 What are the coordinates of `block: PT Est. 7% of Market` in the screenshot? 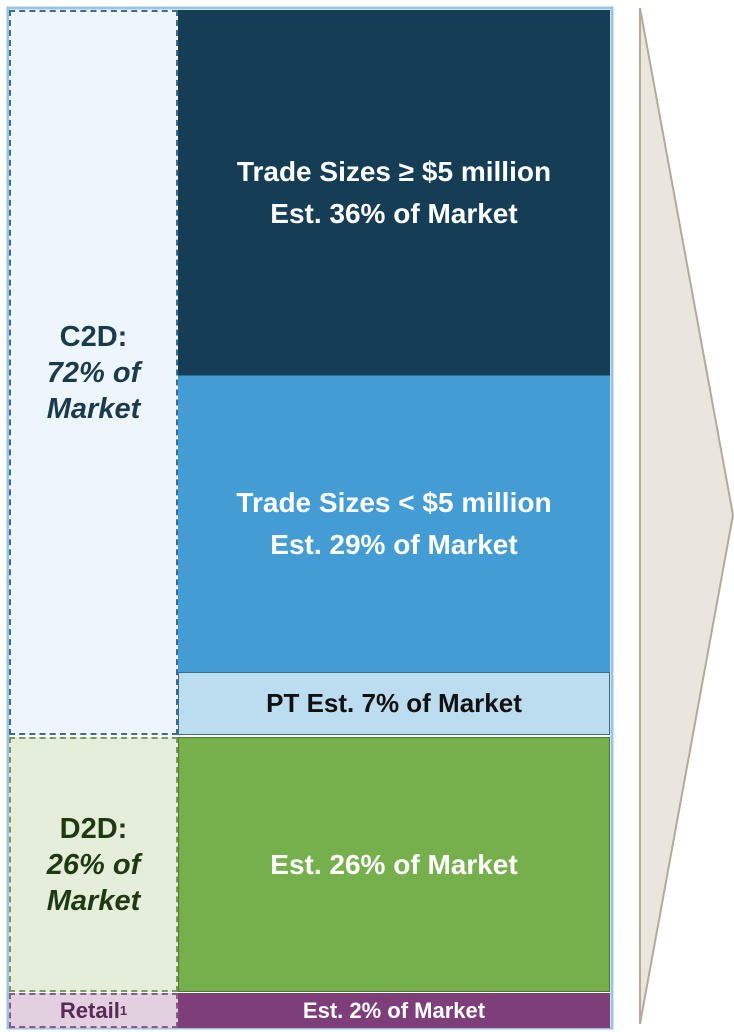 It's located at (394, 703).